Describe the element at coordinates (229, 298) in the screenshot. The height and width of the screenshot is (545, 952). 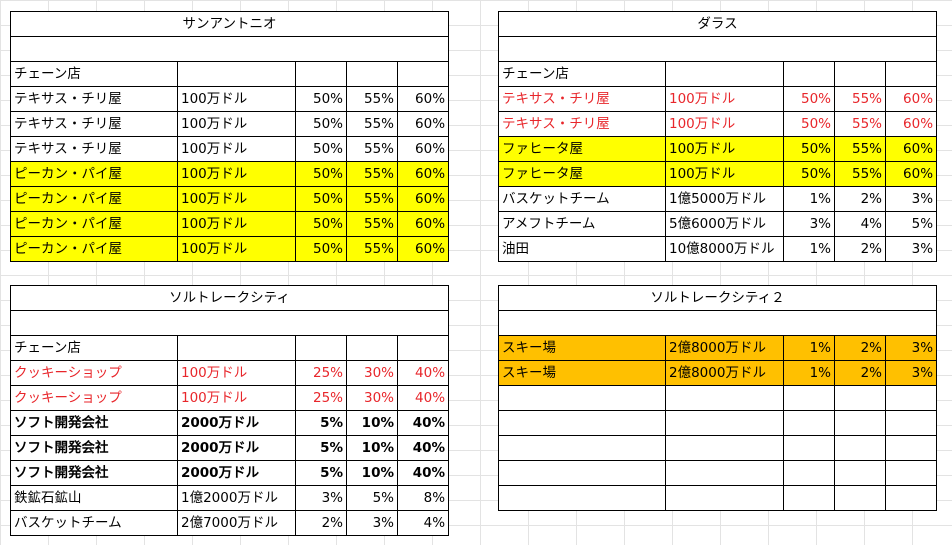
I see `block-title: ソルトレークシティ` at that location.